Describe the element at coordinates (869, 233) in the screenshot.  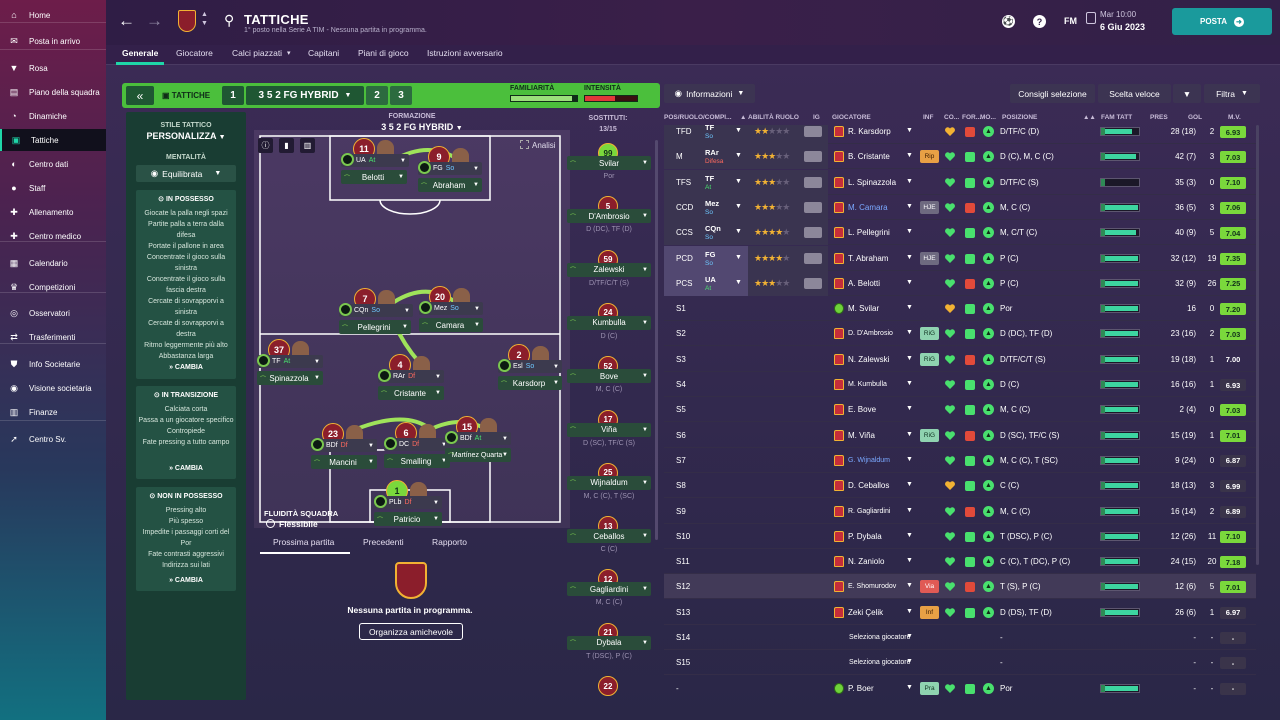
I see `player-name: L. Pellegrini` at that location.